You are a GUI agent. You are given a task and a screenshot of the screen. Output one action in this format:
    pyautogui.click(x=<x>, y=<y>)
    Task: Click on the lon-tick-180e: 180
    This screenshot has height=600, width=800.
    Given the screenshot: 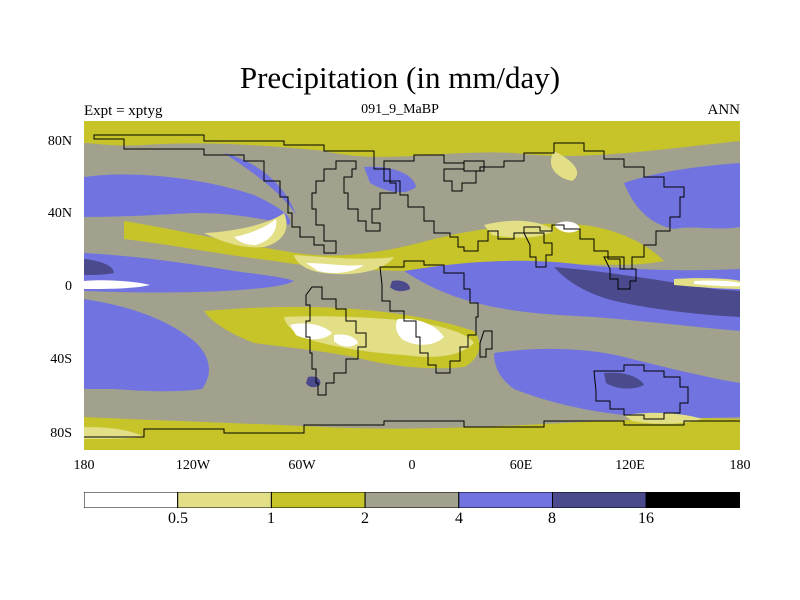 What is the action you would take?
    pyautogui.click(x=740, y=465)
    